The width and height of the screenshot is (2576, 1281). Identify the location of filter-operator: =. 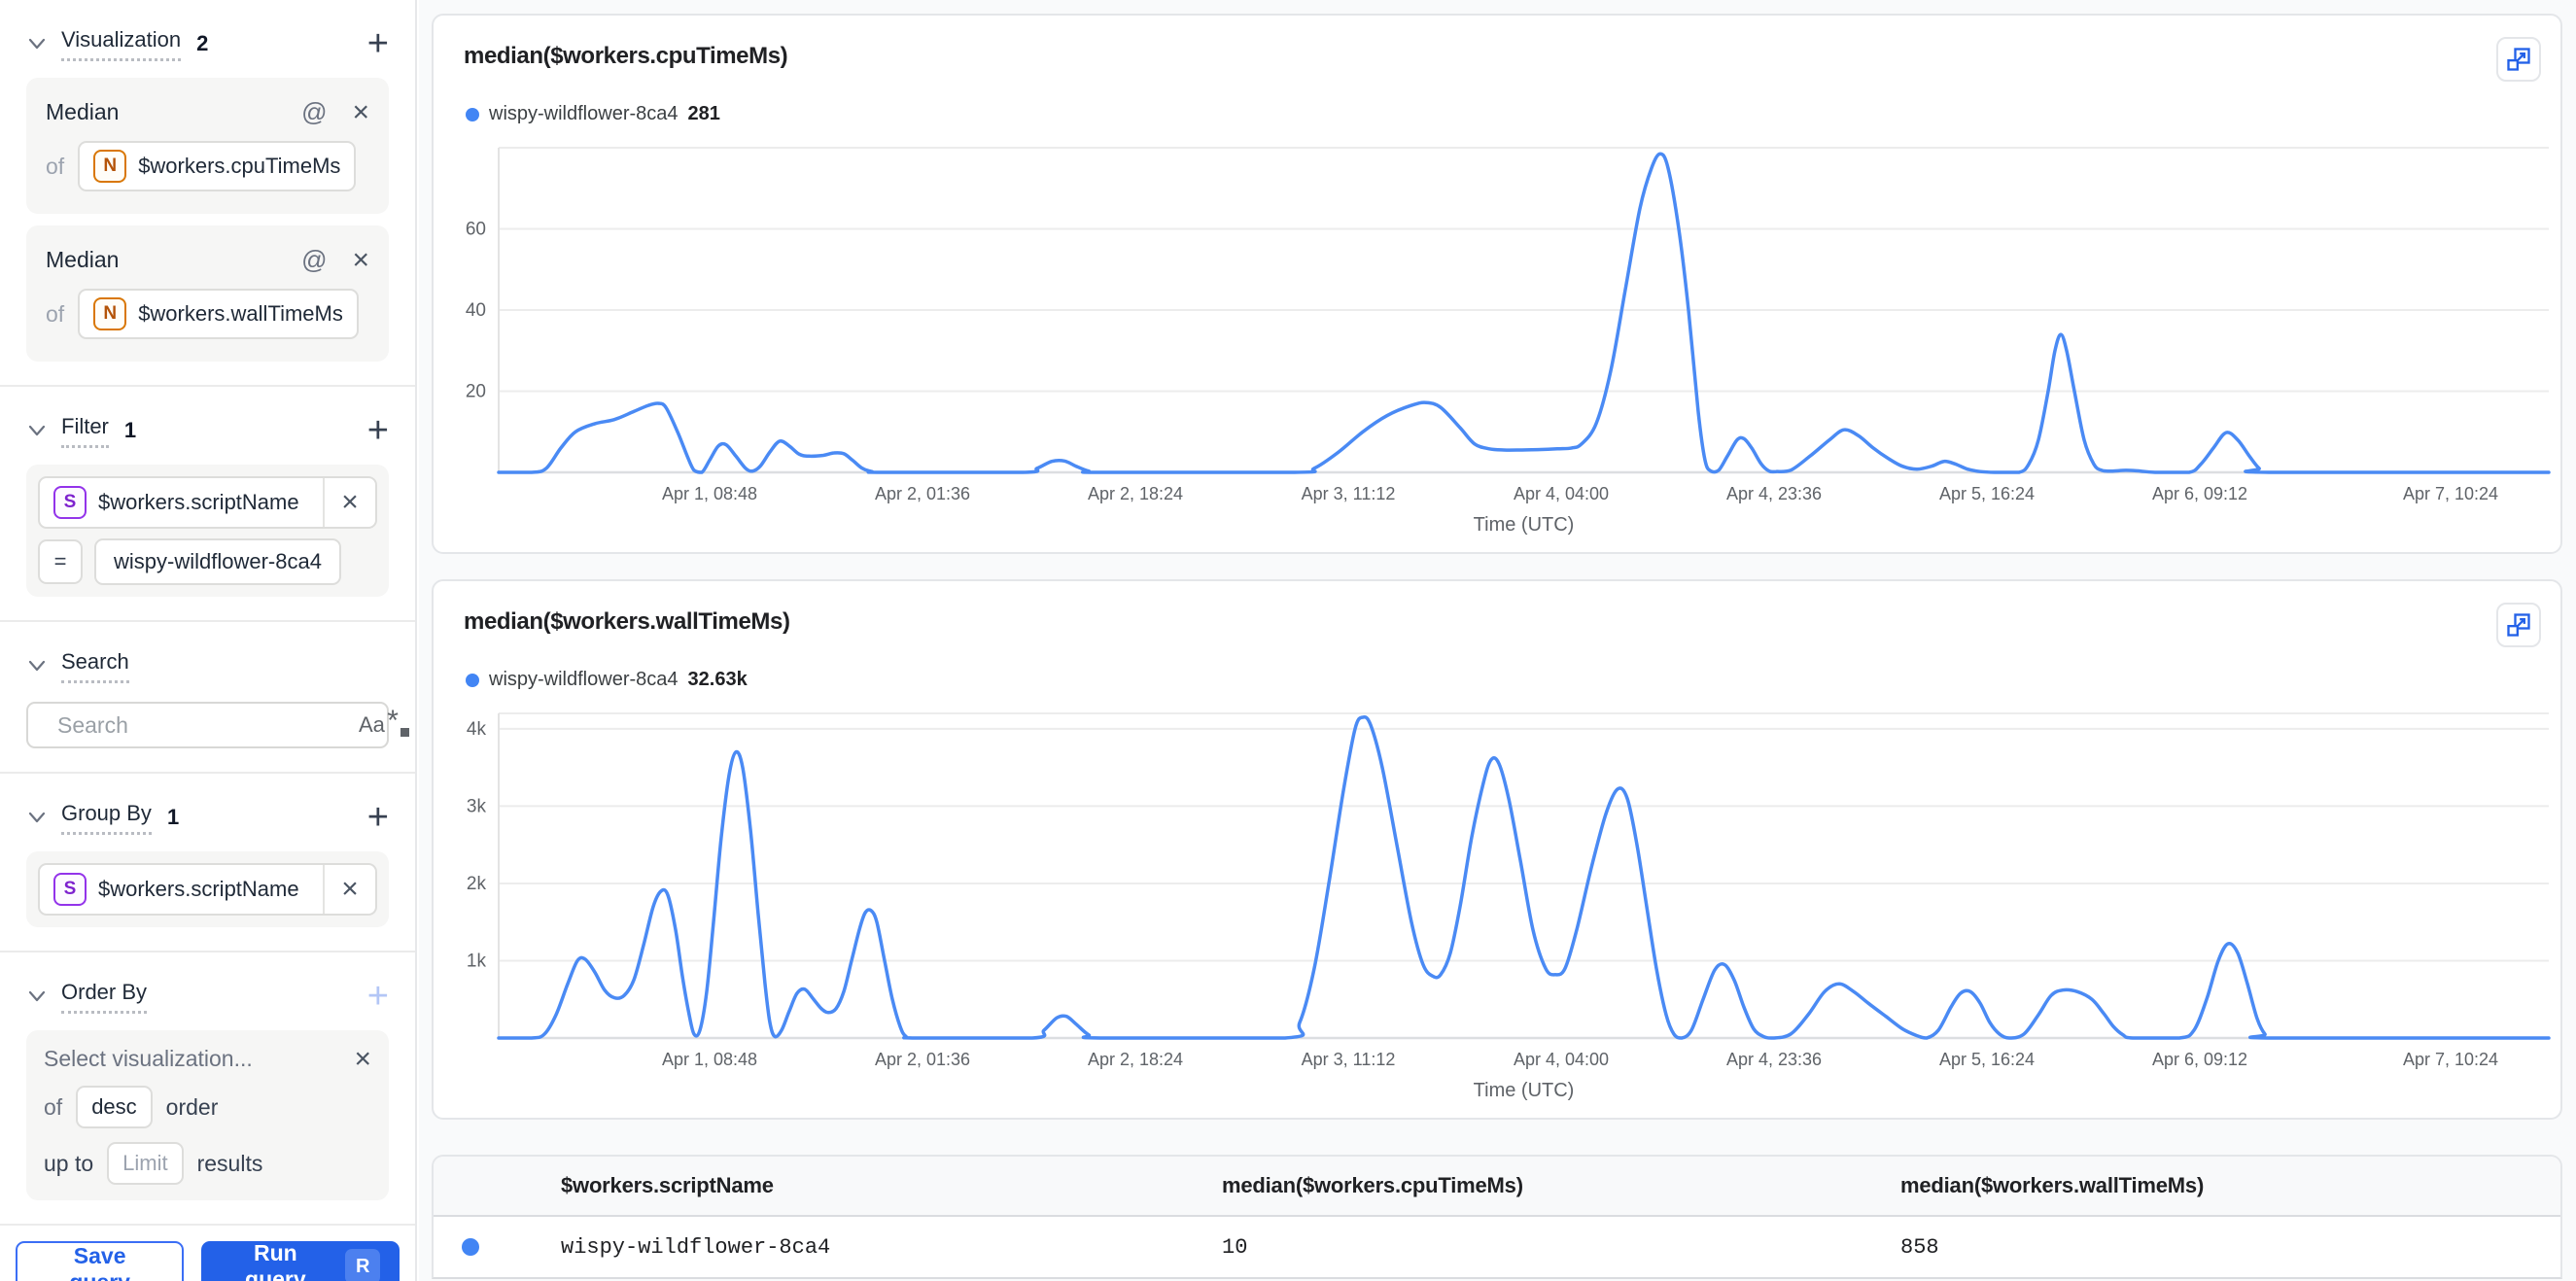
(61, 561).